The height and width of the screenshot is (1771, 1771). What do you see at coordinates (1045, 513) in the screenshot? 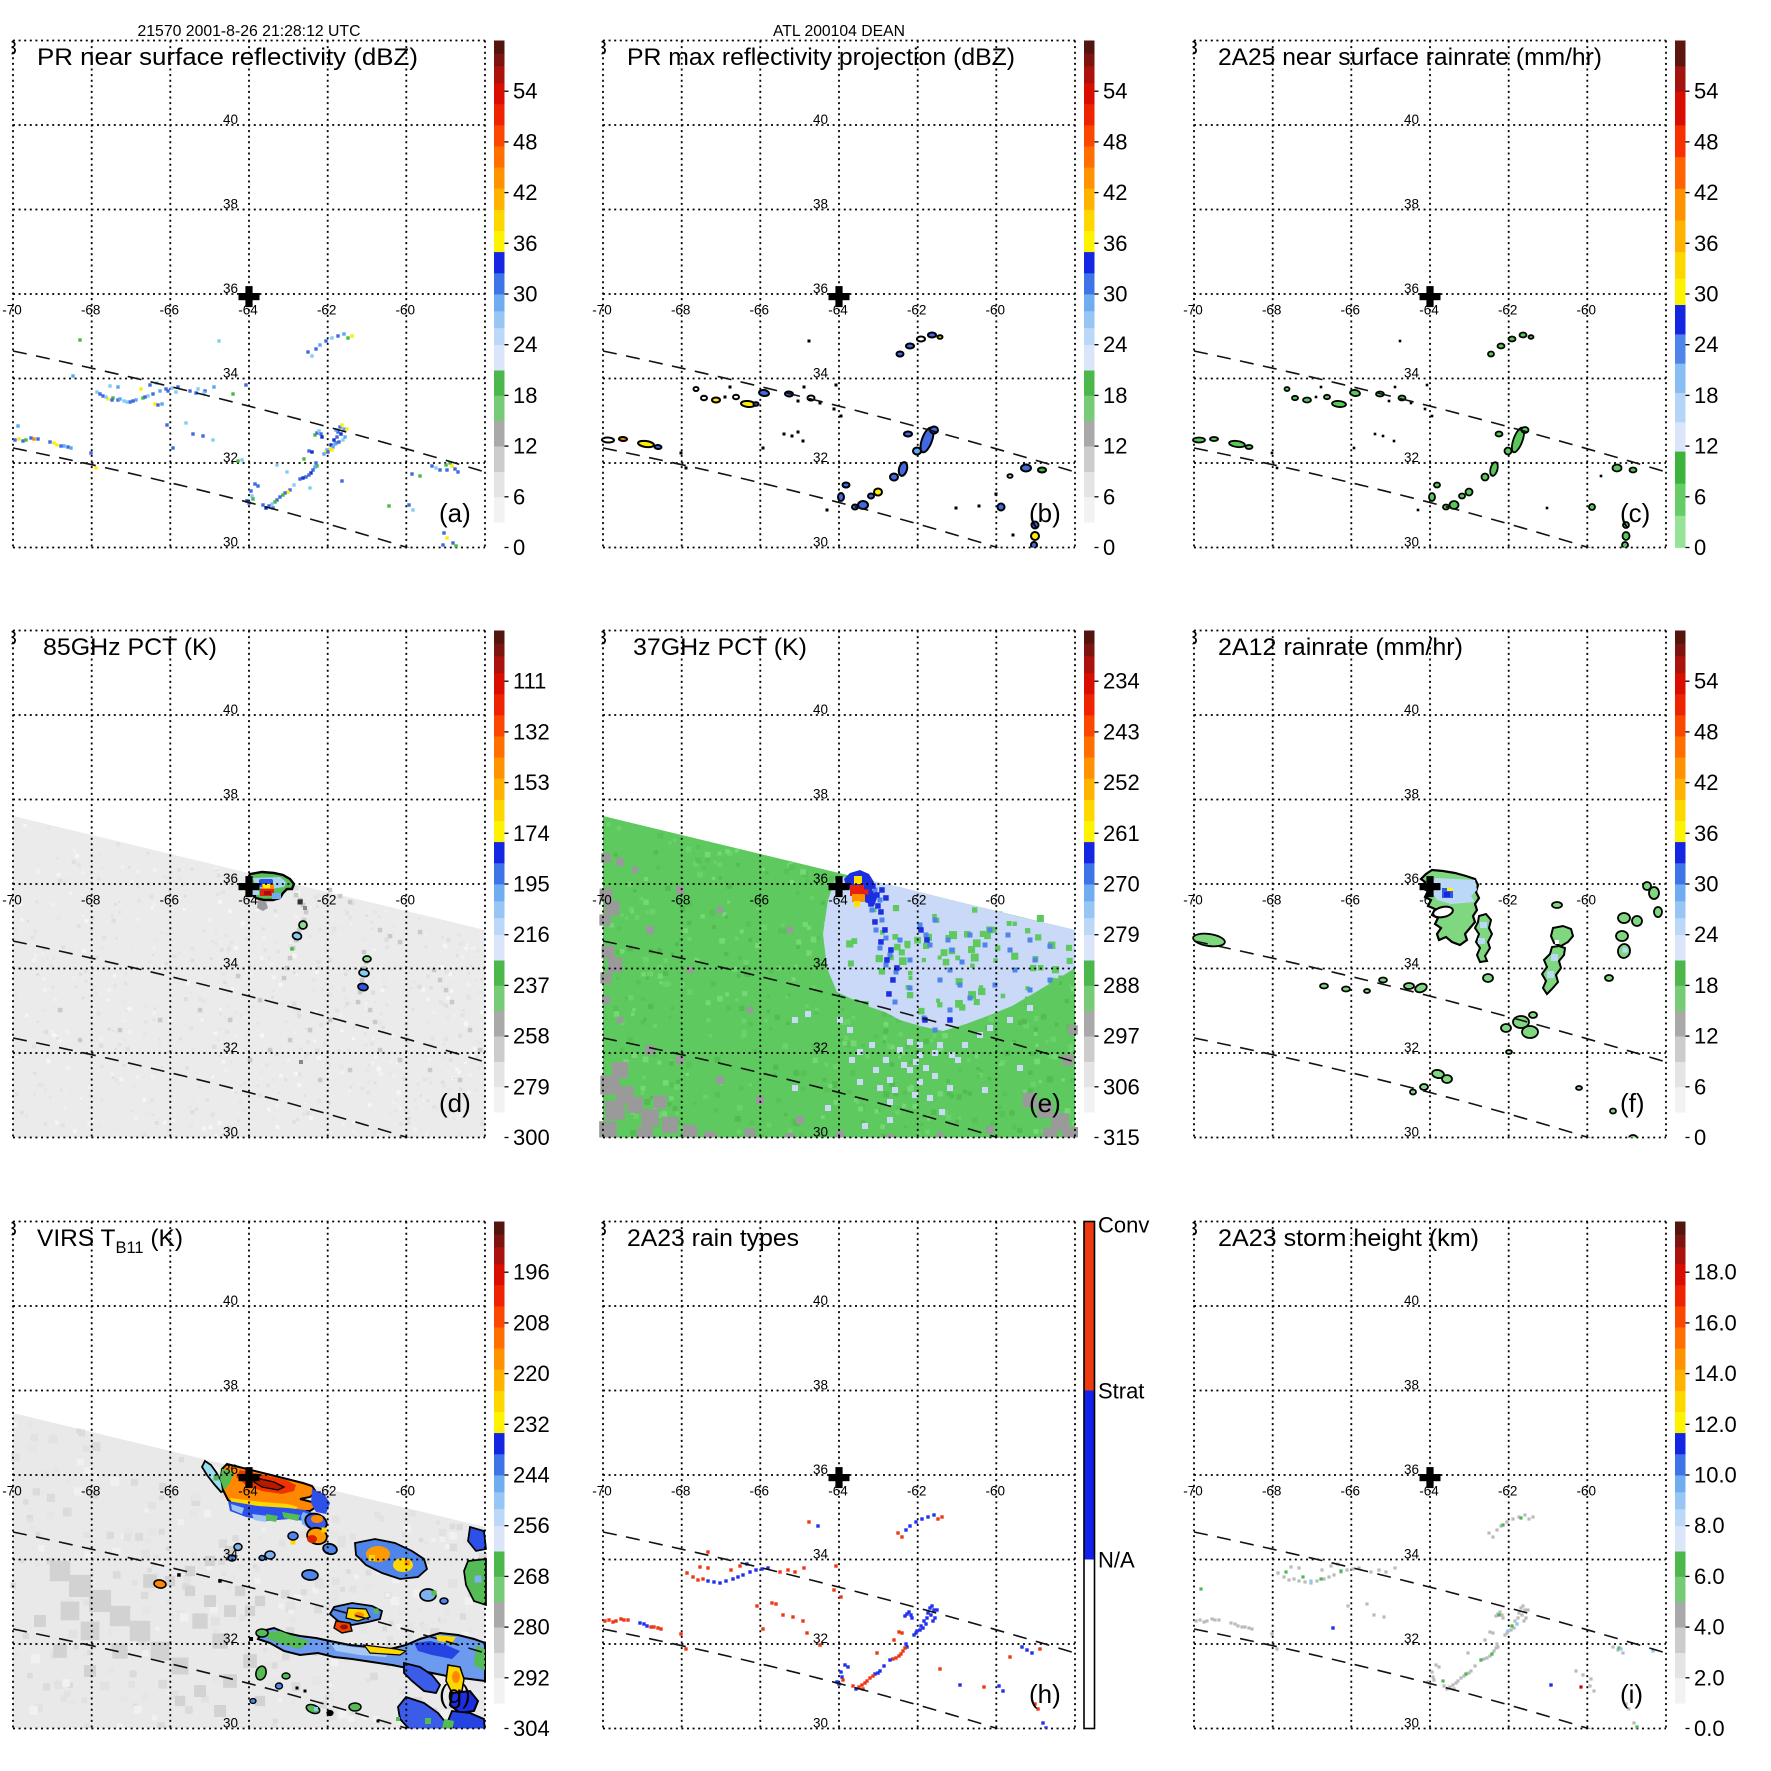
I see `svg-text: (b)` at bounding box center [1045, 513].